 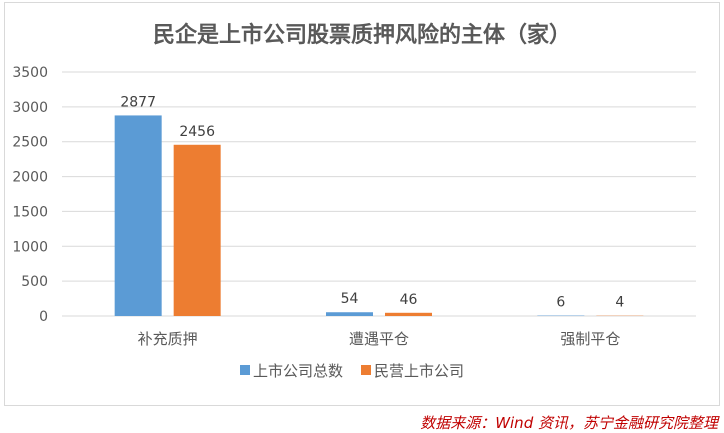 What do you see at coordinates (30, 73) in the screenshot?
I see `y-tick-label: 3500` at bounding box center [30, 73].